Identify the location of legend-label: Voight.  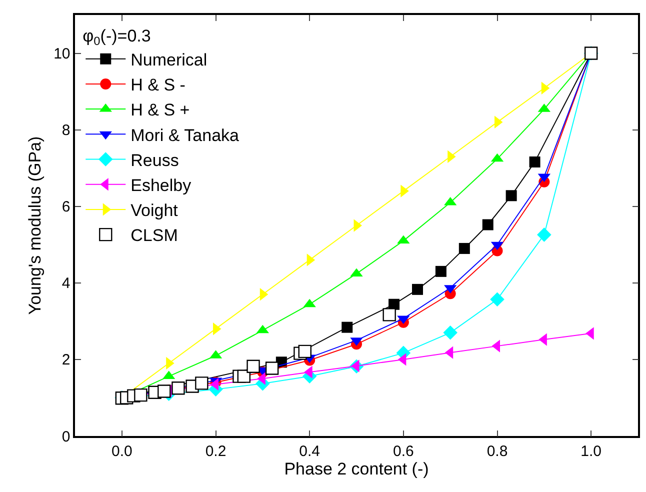
(154, 210).